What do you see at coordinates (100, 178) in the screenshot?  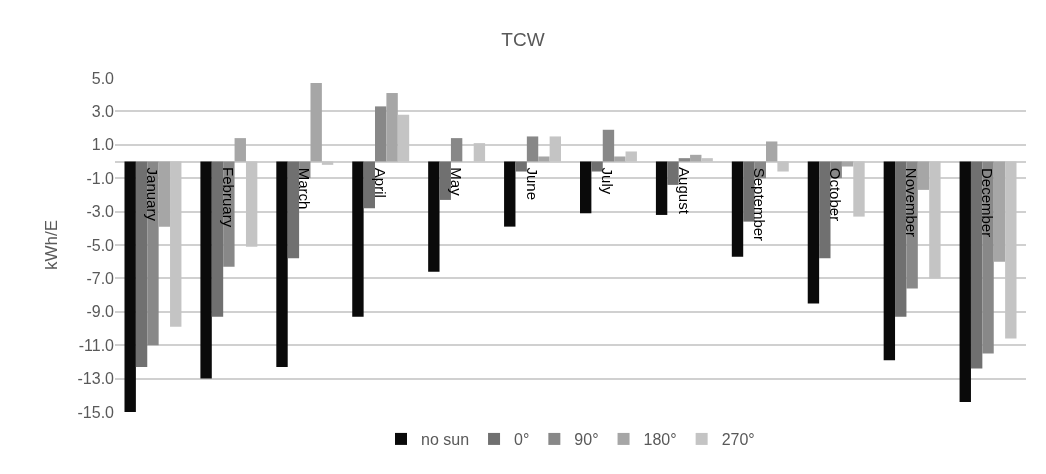 I see `y-tick-label: -1.0` at bounding box center [100, 178].